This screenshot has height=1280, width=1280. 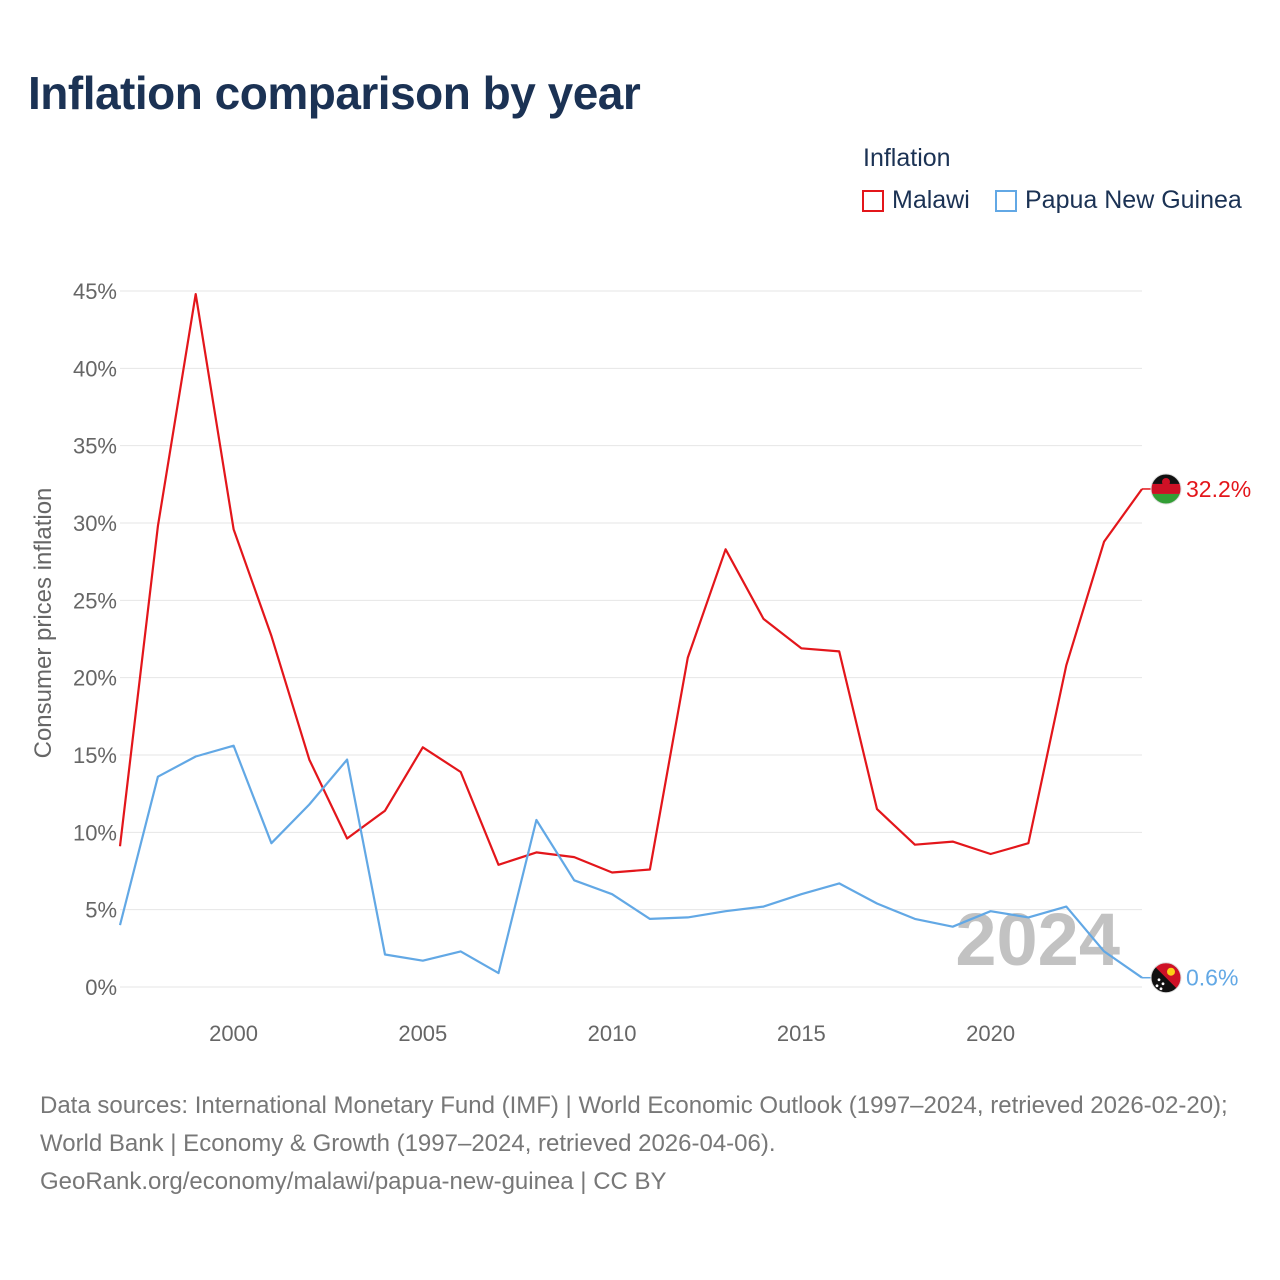 What do you see at coordinates (1133, 200) in the screenshot?
I see `legend-label-papua-new-guinea: Papua New Guinea` at bounding box center [1133, 200].